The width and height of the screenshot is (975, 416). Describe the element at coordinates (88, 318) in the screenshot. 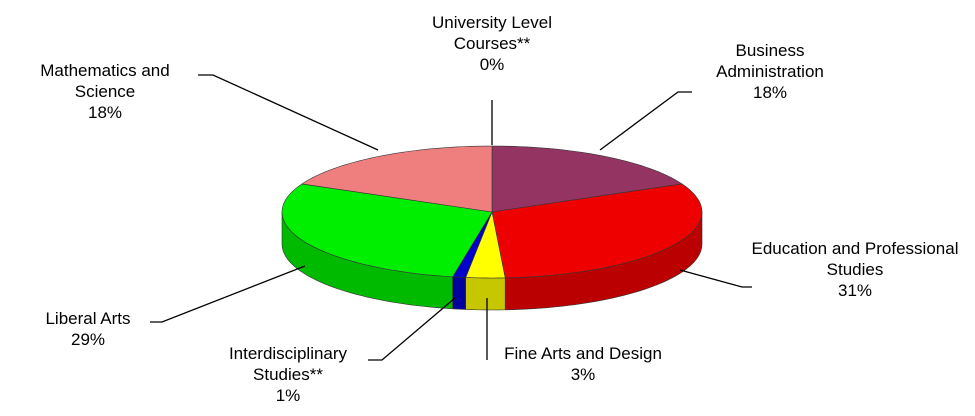

I see `category-label: Liberal Arts` at that location.